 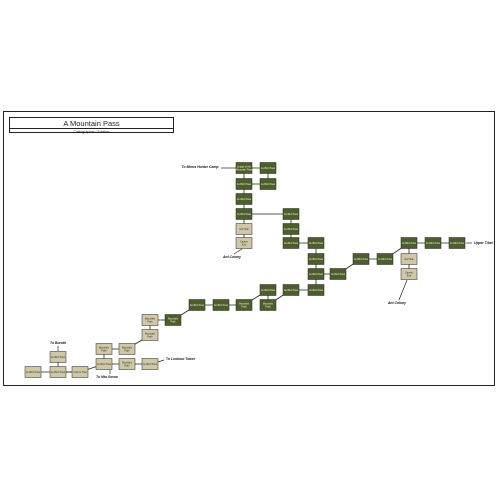 What do you see at coordinates (58, 343) in the screenshot?
I see `exit-label-burath: To Burath` at bounding box center [58, 343].